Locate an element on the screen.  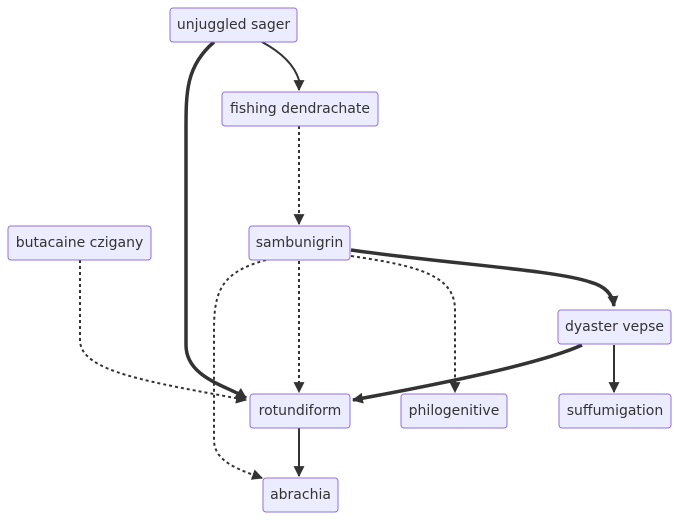
node-label: unjuggled sager is located at coordinates (233, 25).